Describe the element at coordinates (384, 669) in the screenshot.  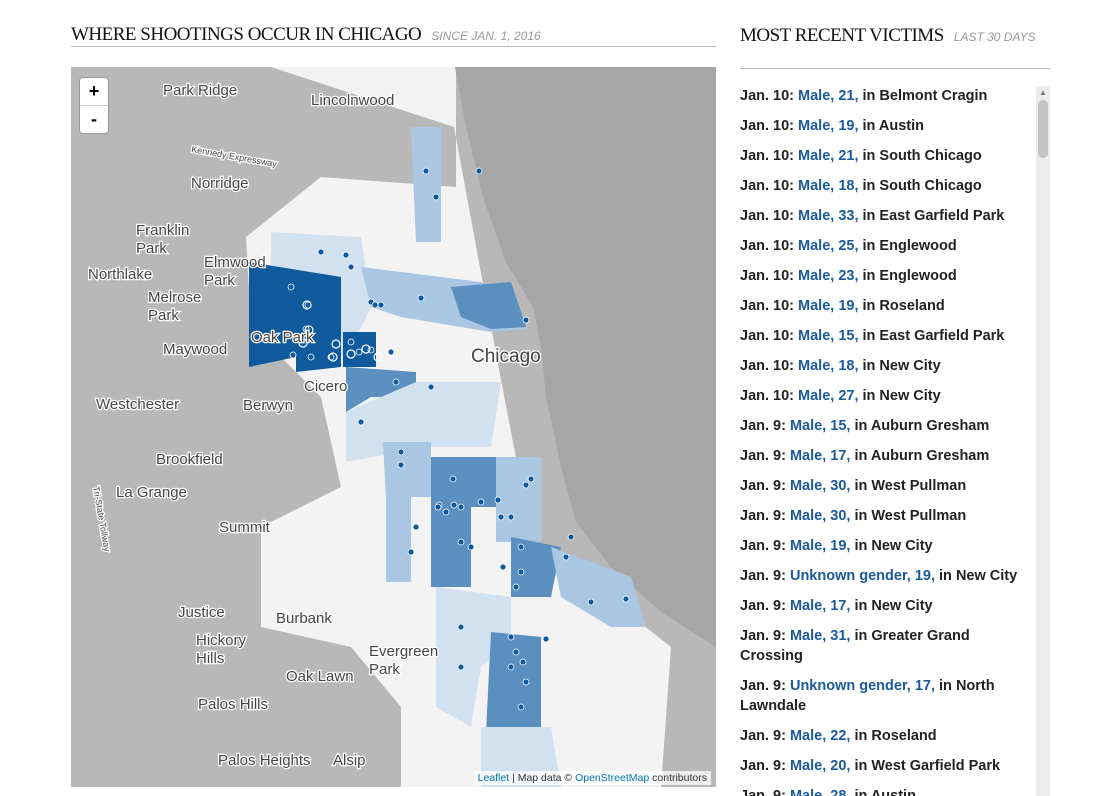
I see `map-place-label: Park` at that location.